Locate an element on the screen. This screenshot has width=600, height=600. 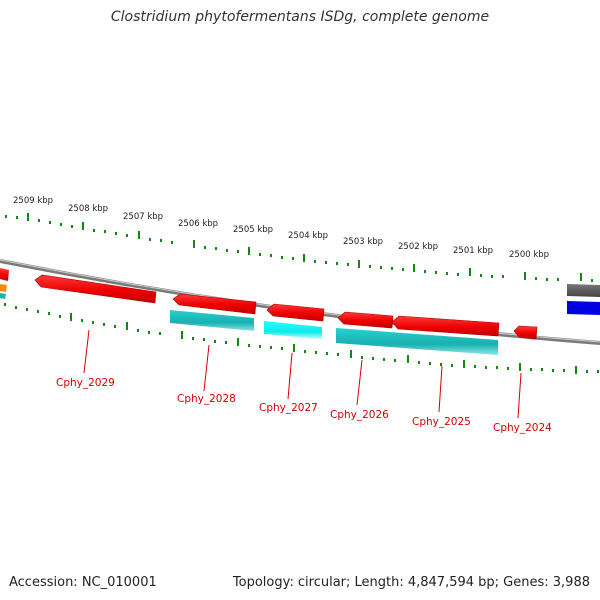
right-edge-features is located at coordinates (583, 299).